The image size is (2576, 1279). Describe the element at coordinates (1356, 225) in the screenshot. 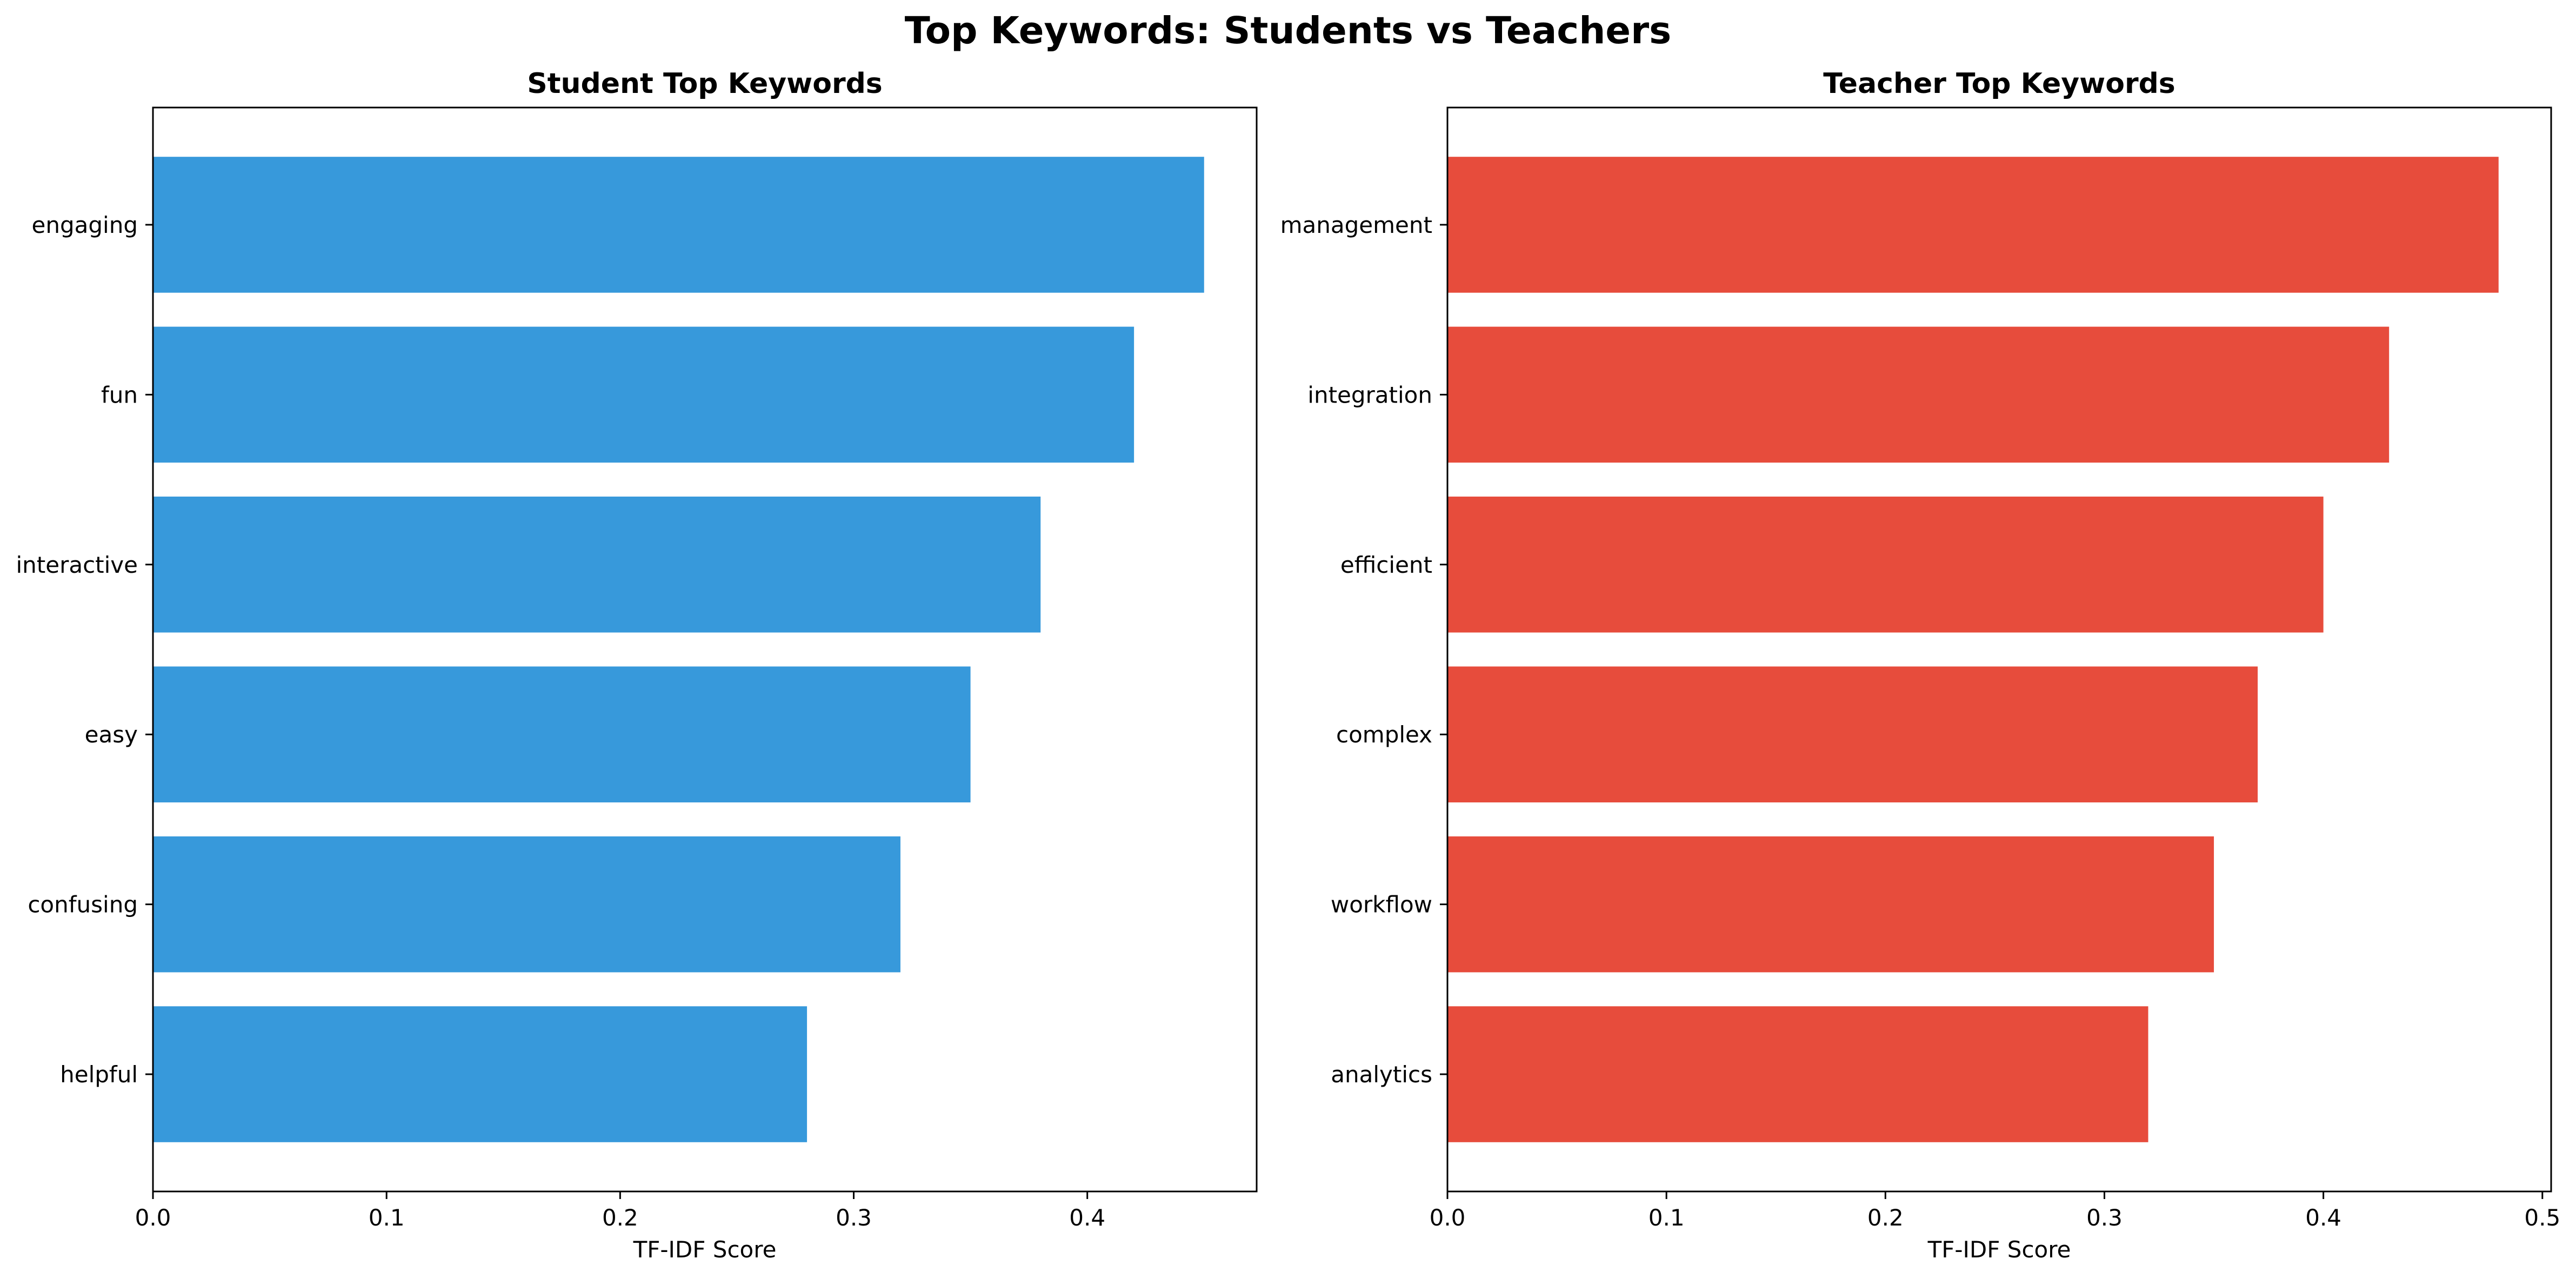

I see `teacher-ytick-label-management: management` at that location.